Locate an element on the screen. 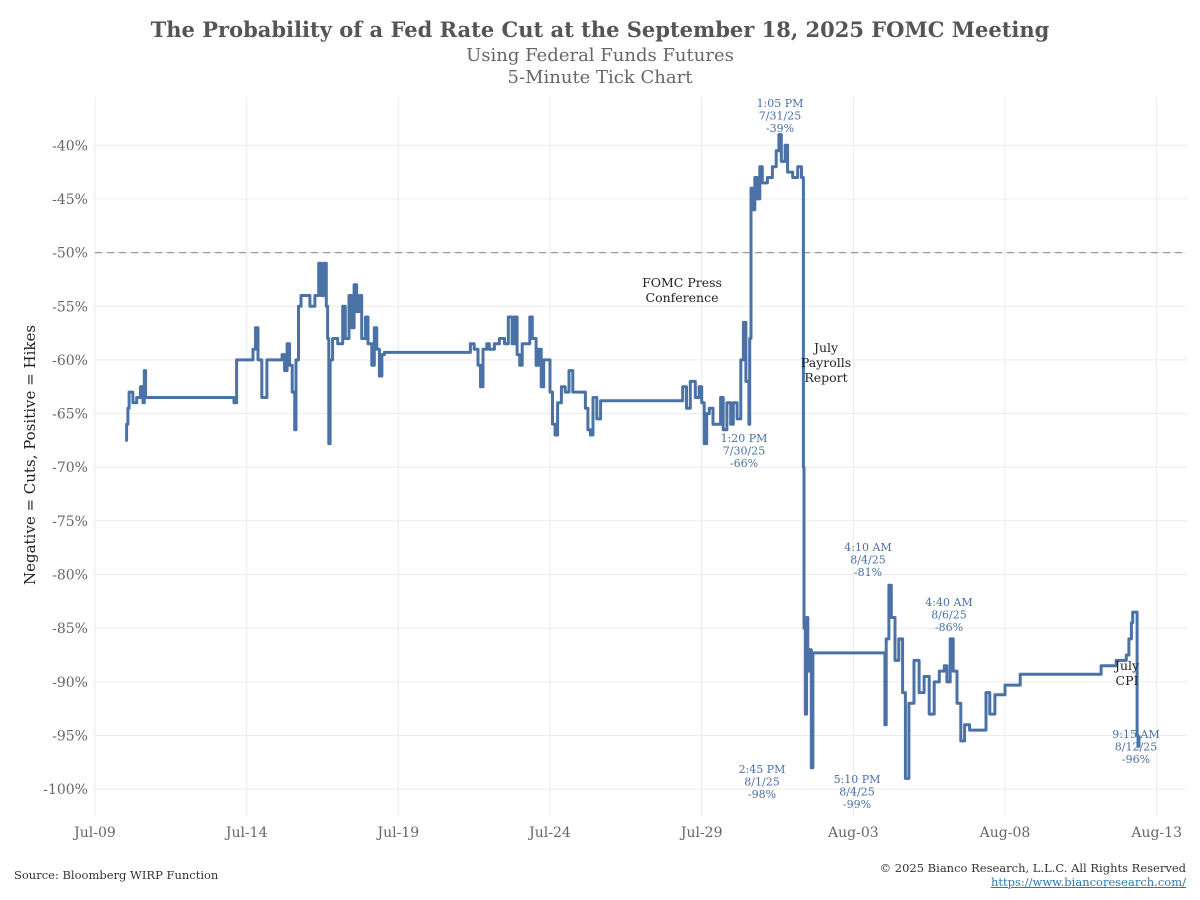 This screenshot has height=900, width=1200. annotation-blue: 9:15 AM 8/12/25 -96% is located at coordinates (1135, 747).